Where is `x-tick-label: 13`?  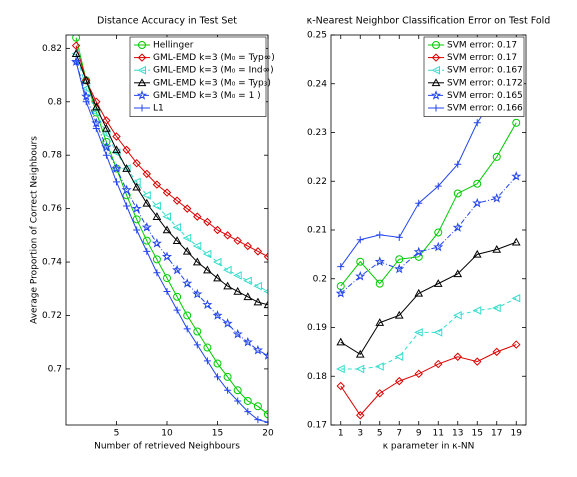 x-tick-label: 13 is located at coordinates (457, 434).